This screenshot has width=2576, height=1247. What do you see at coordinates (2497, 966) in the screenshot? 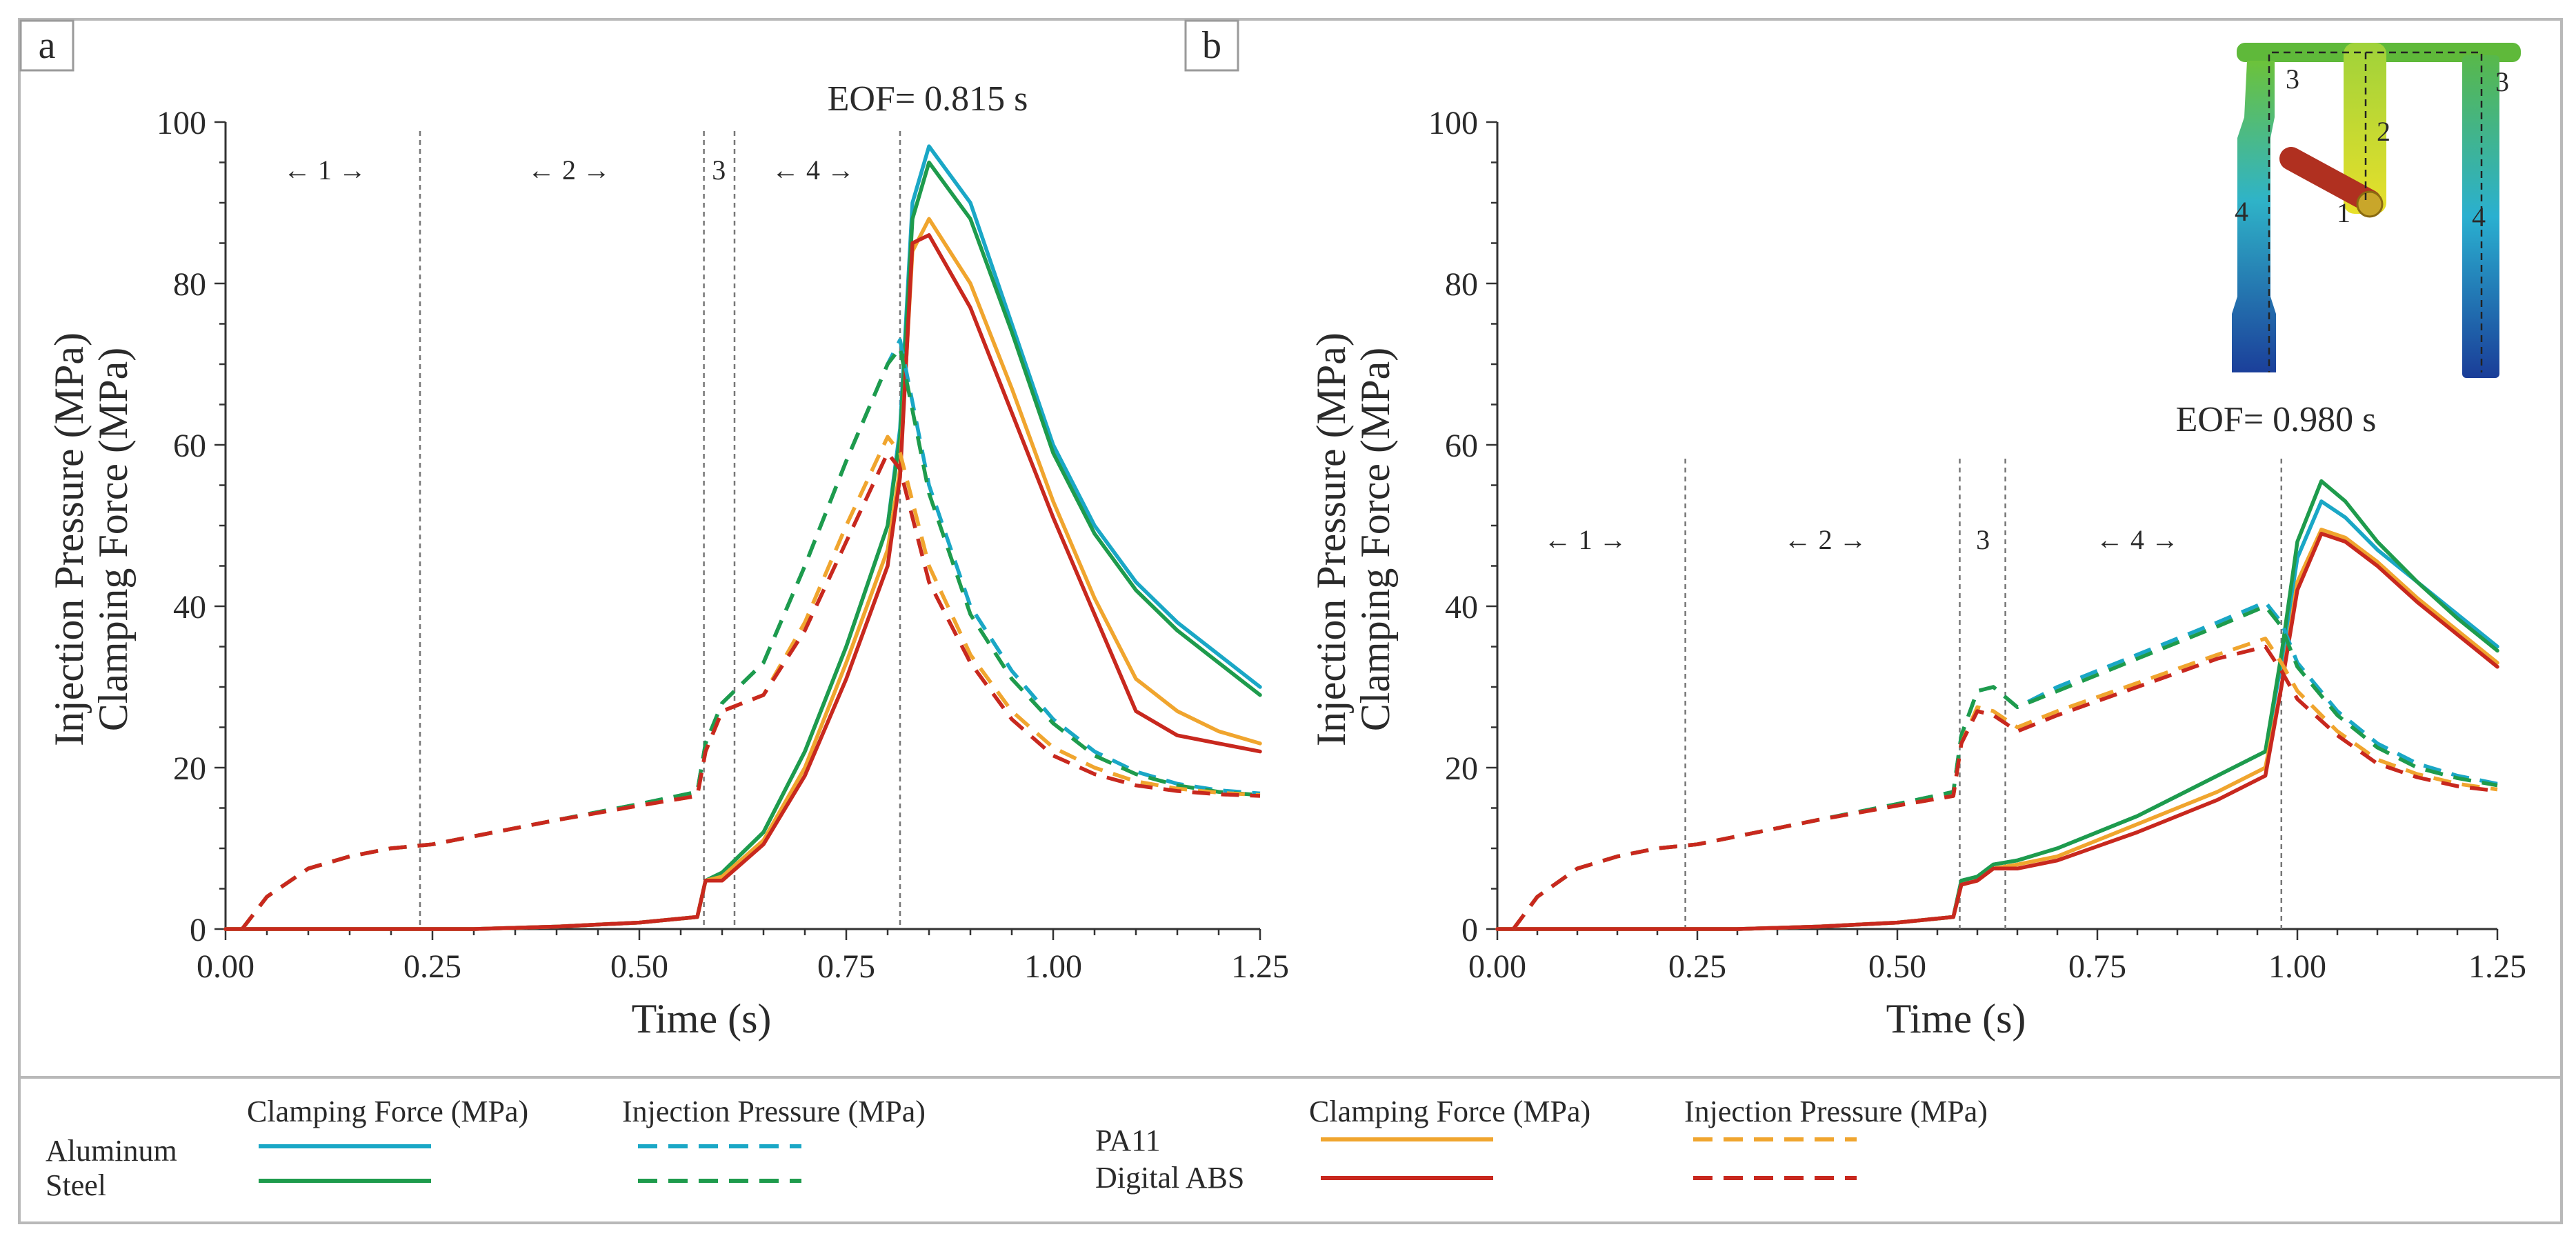
I see `panel-b-x-tick-label: 1.25` at bounding box center [2497, 966].